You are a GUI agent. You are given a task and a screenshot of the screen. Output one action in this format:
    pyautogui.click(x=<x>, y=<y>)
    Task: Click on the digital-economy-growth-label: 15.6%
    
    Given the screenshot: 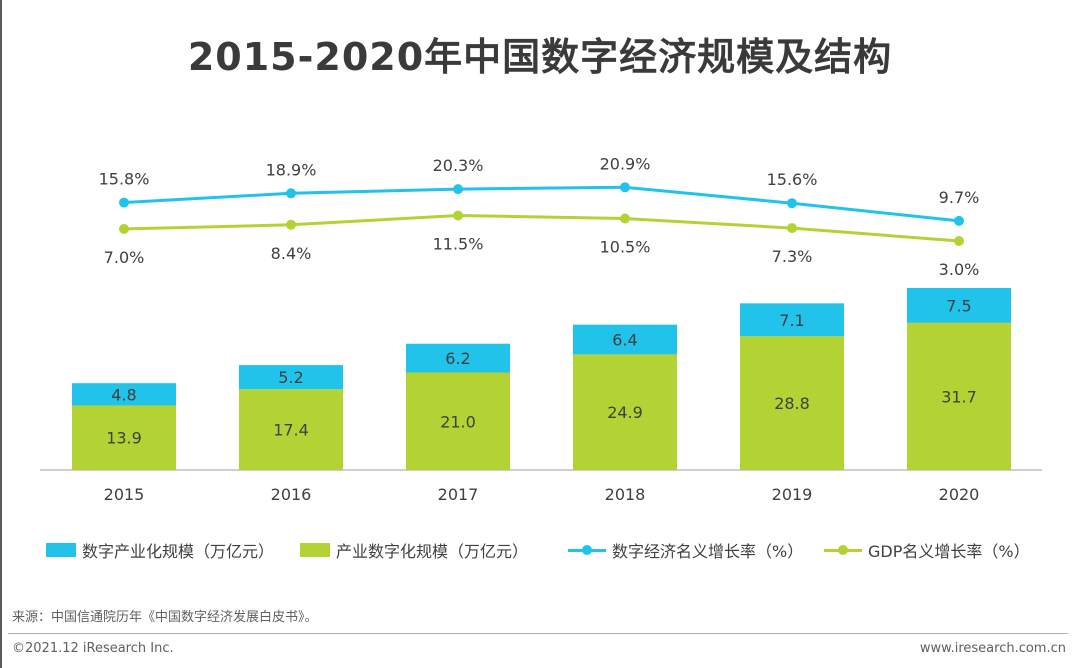 What is the action you would take?
    pyautogui.click(x=792, y=179)
    